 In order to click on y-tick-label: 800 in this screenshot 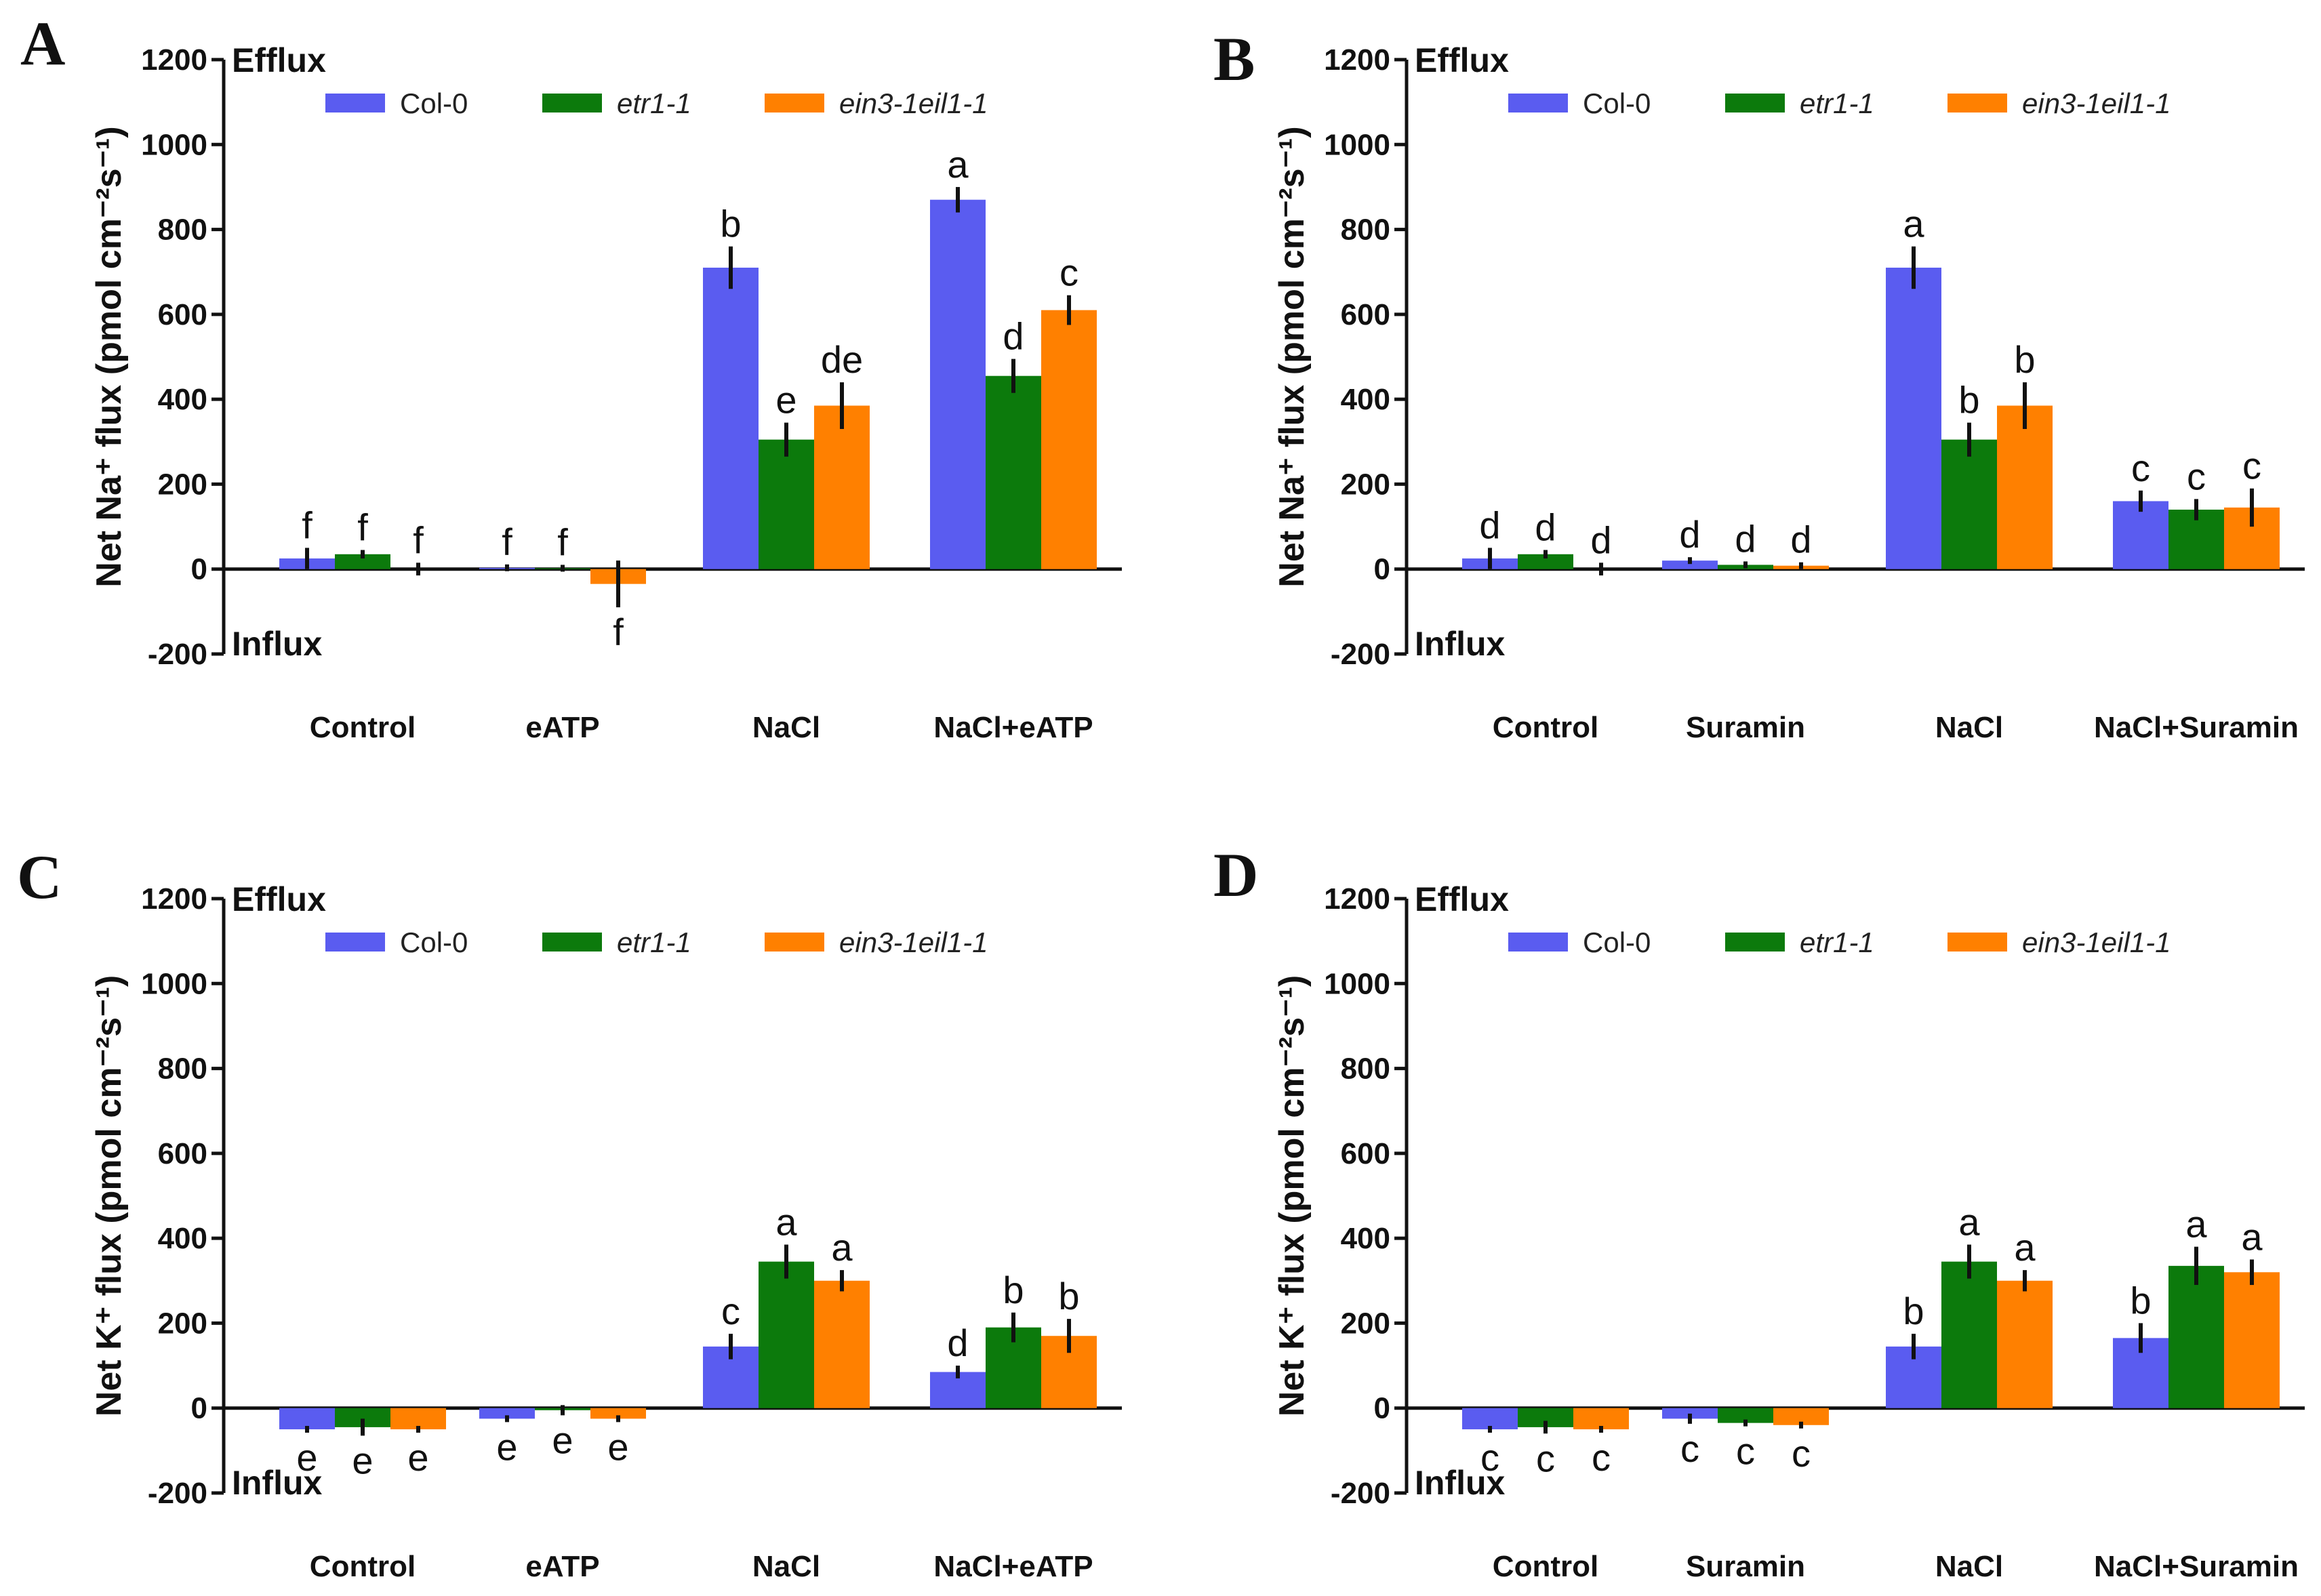, I will do `click(1365, 1069)`.